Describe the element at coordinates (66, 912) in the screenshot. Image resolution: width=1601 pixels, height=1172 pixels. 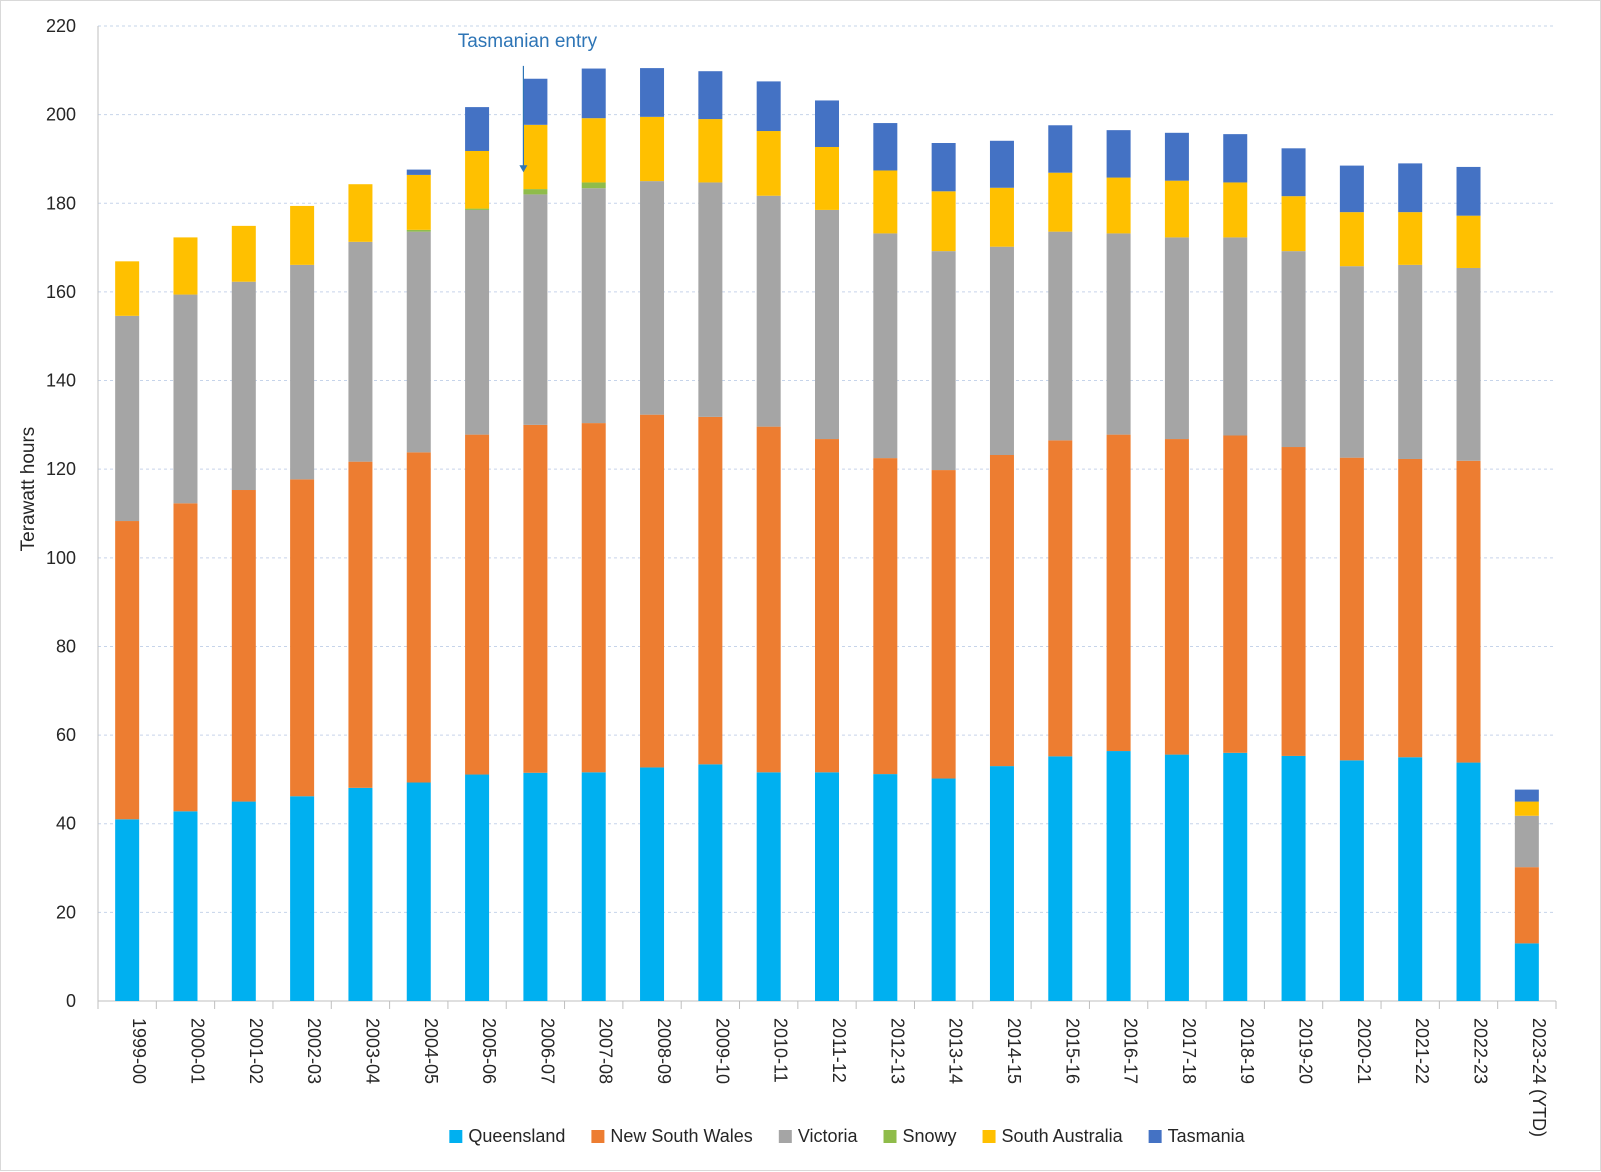
I see `y-tick-label: 20` at that location.